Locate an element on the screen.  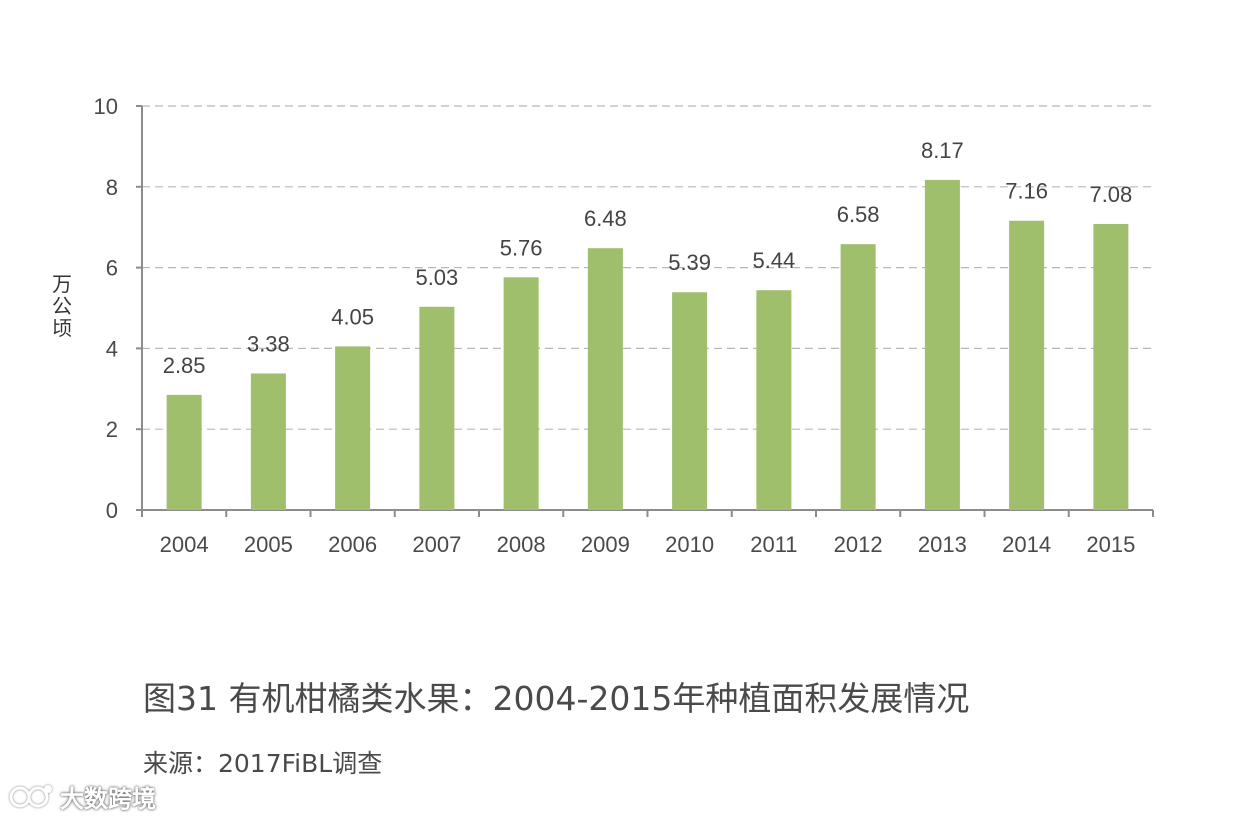
y-tick-label: 4 is located at coordinates (112, 348).